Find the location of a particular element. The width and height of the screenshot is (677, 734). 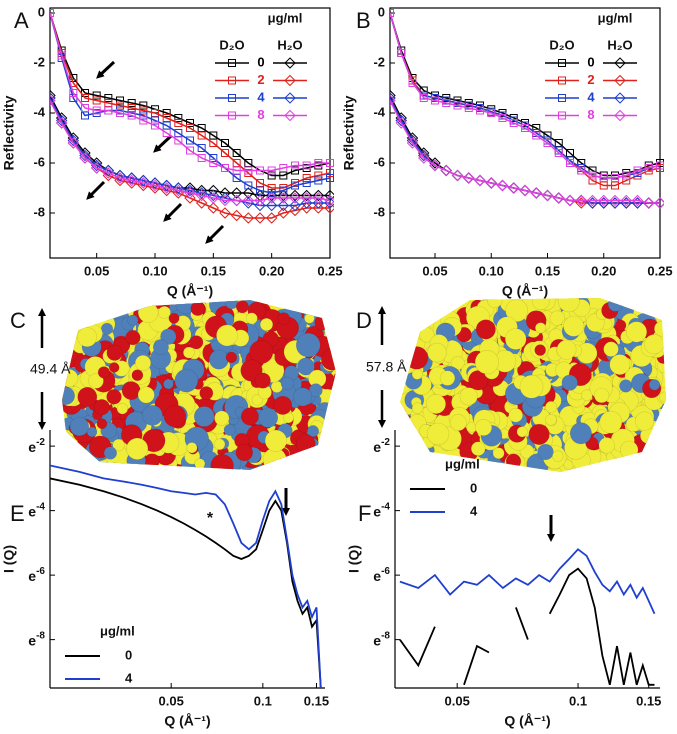

x-axis-label: Q (Å⁻¹) is located at coordinates (187, 721).